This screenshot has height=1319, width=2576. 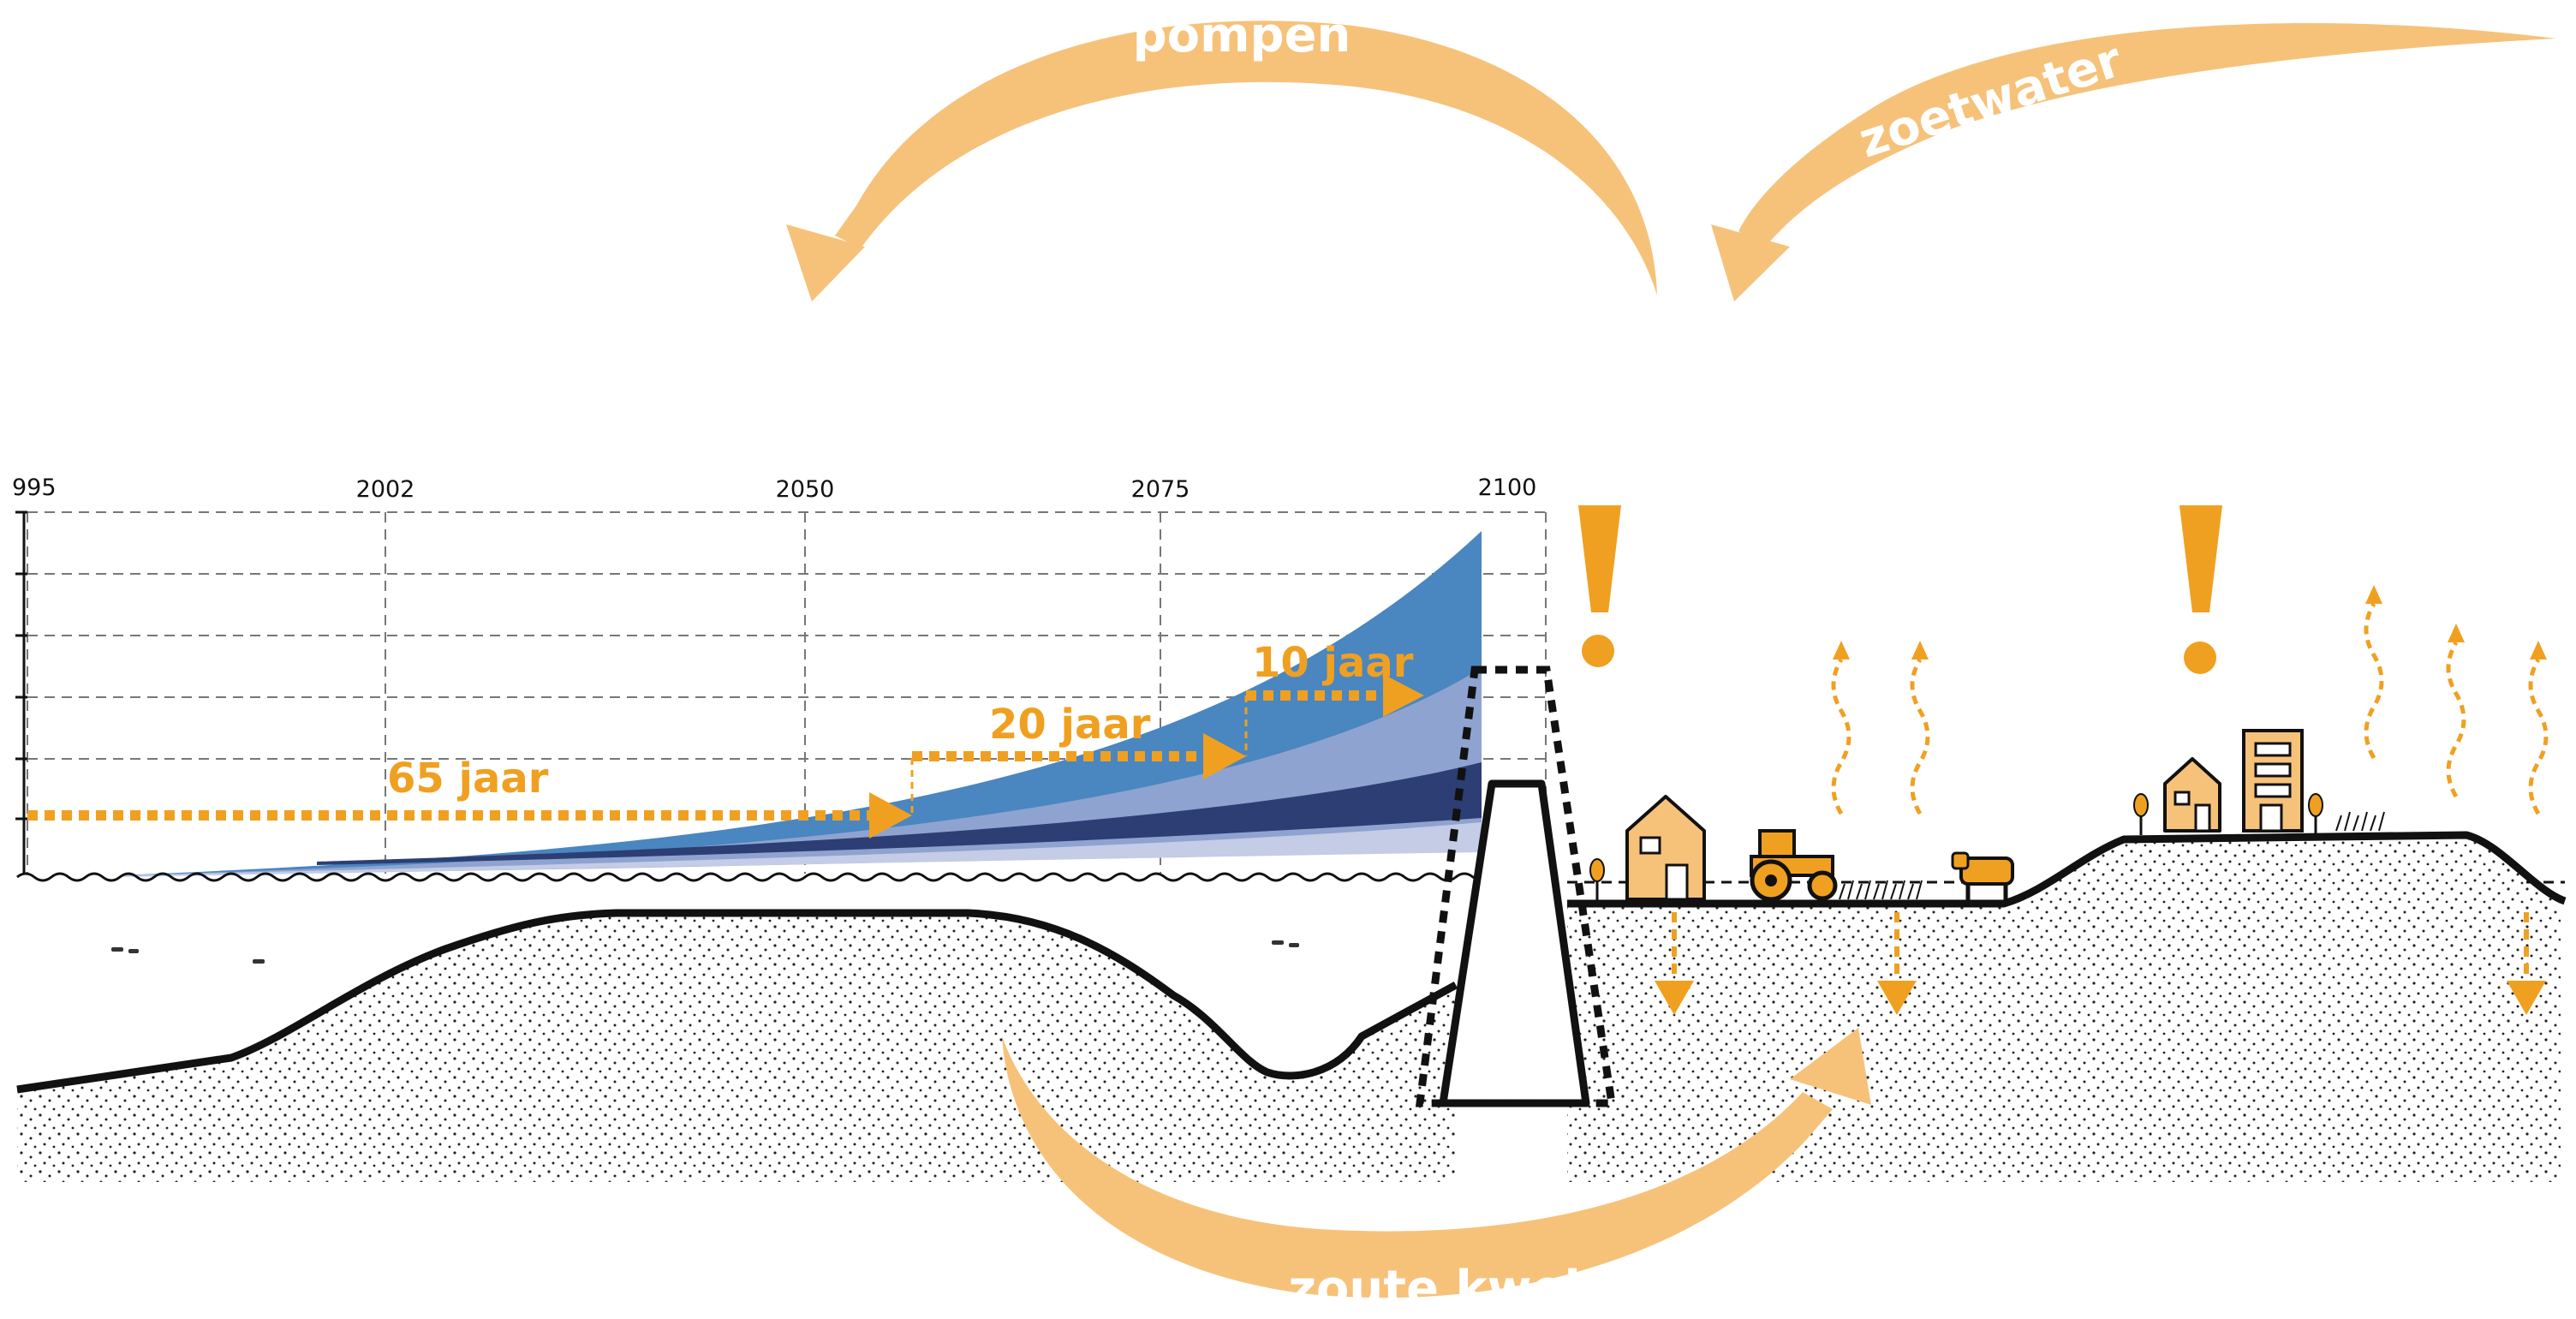 I want to click on evaporation-arrows, so click(x=2190, y=709).